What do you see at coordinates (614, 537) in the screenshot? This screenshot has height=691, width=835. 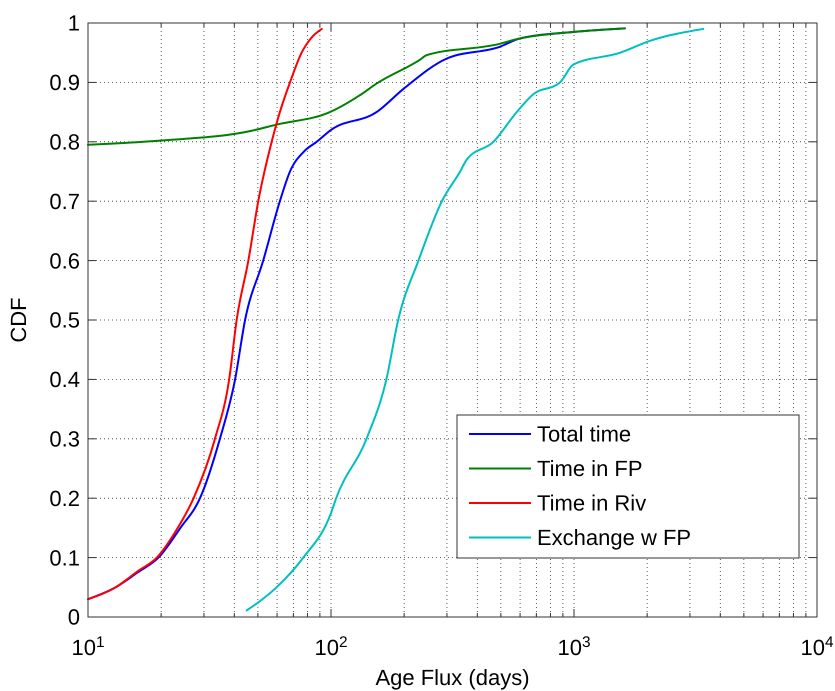 I see `legend-label: Exchange w FP` at bounding box center [614, 537].